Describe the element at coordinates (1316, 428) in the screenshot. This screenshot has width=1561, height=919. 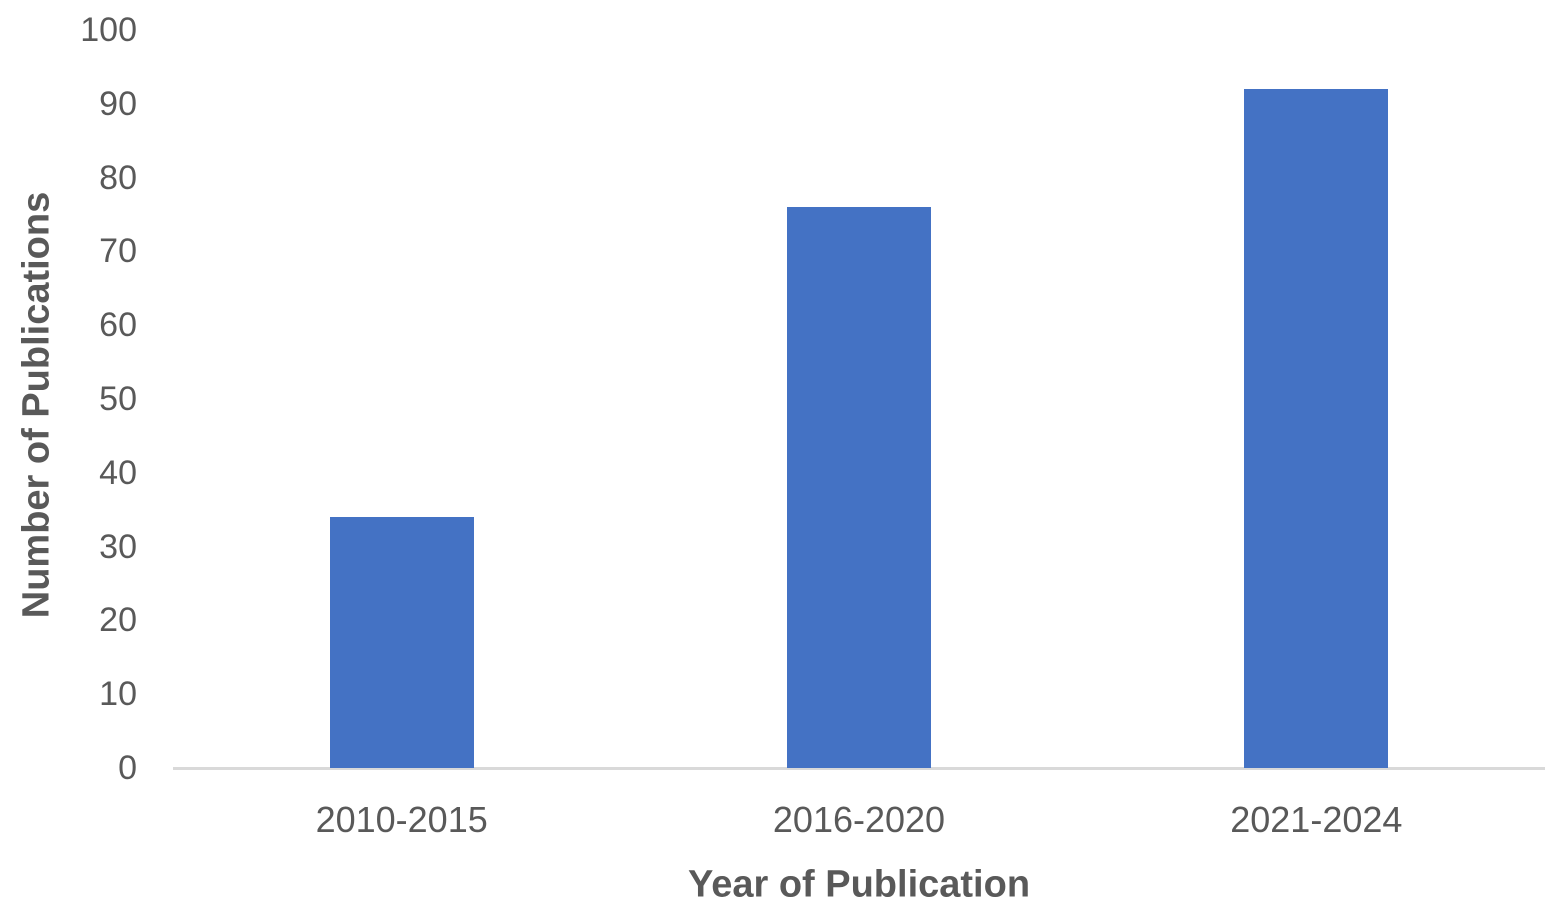
I see `bar-2021-2024` at that location.